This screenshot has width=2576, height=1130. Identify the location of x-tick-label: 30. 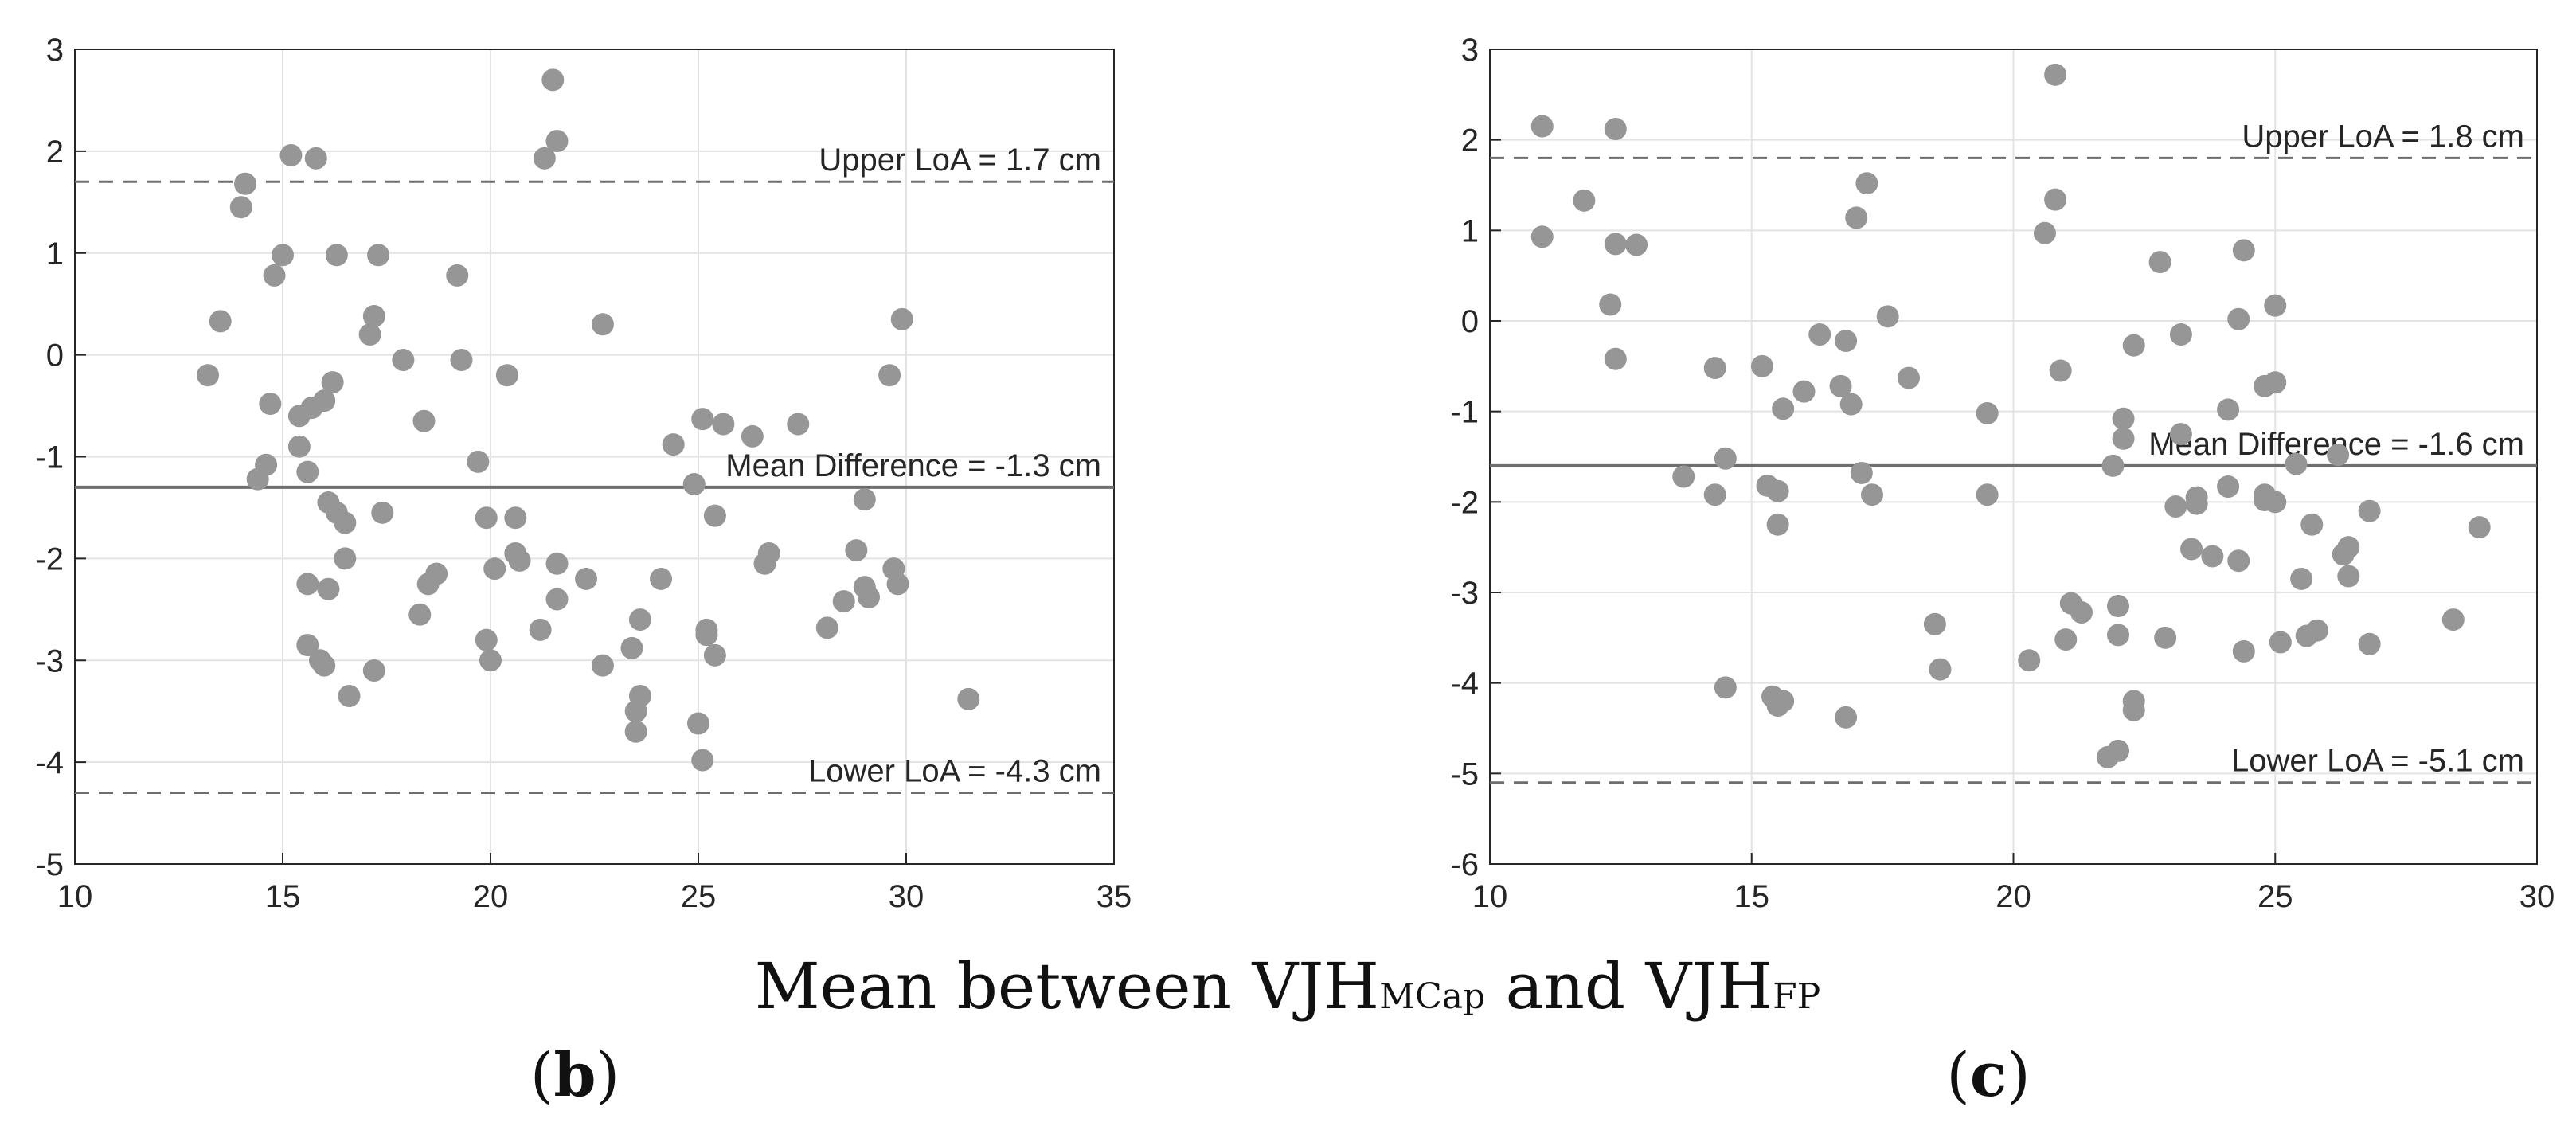
(907, 896).